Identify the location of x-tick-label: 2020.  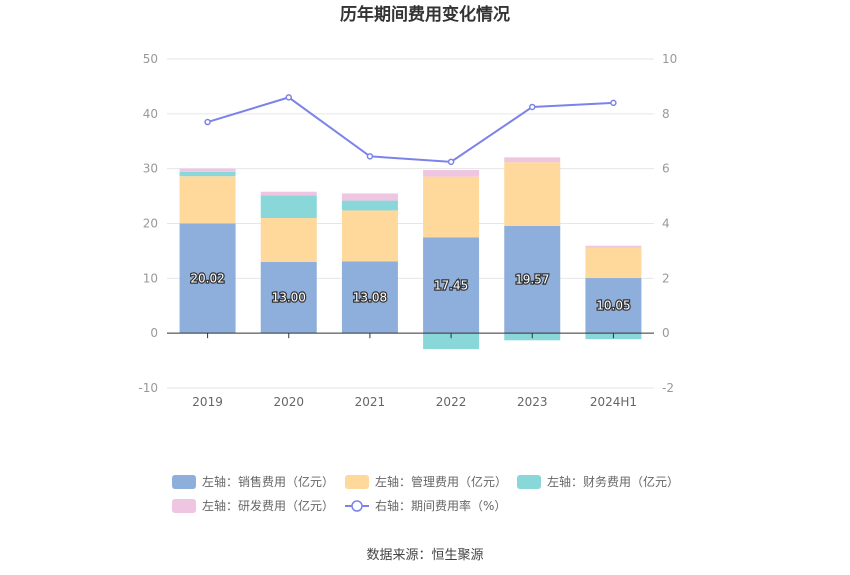
(288, 402).